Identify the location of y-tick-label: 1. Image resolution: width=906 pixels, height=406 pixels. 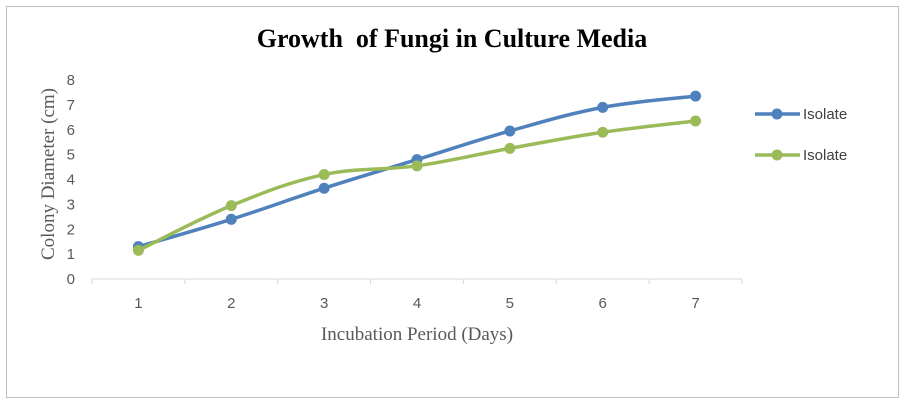
(71, 254).